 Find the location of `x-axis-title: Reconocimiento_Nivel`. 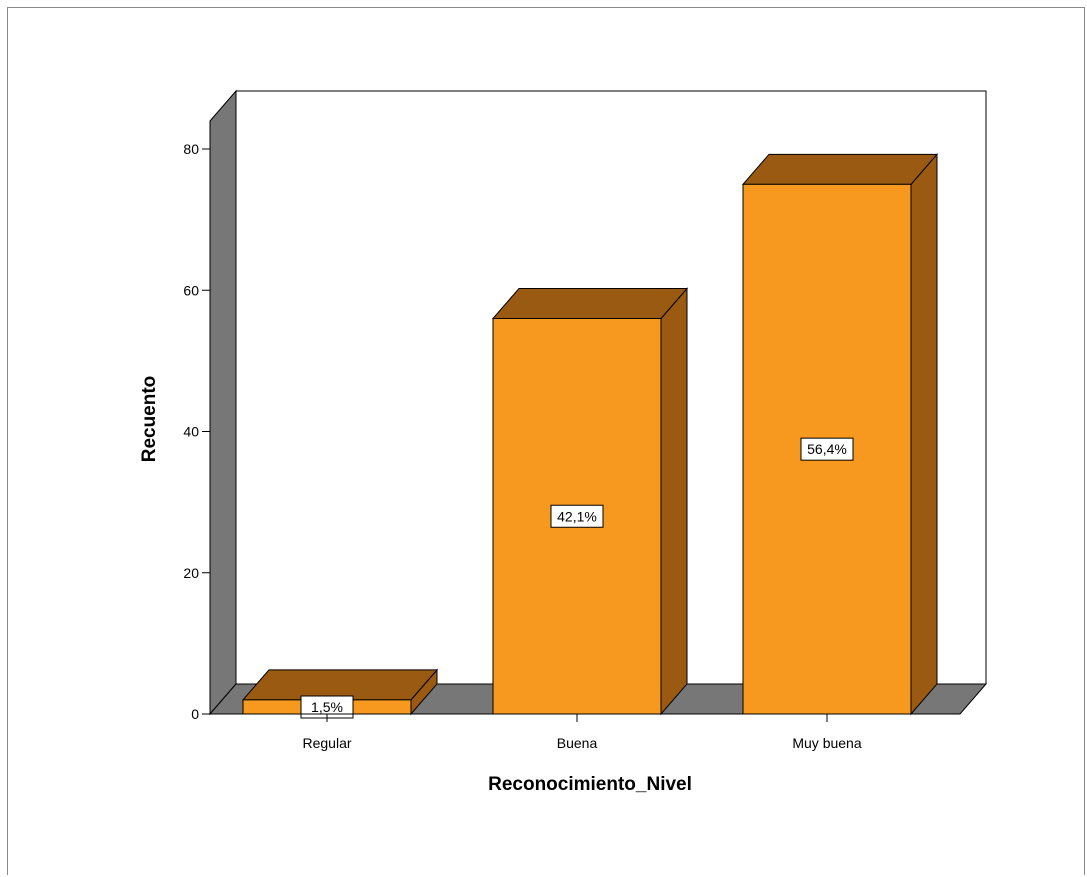

x-axis-title: Reconocimiento_Nivel is located at coordinates (590, 784).